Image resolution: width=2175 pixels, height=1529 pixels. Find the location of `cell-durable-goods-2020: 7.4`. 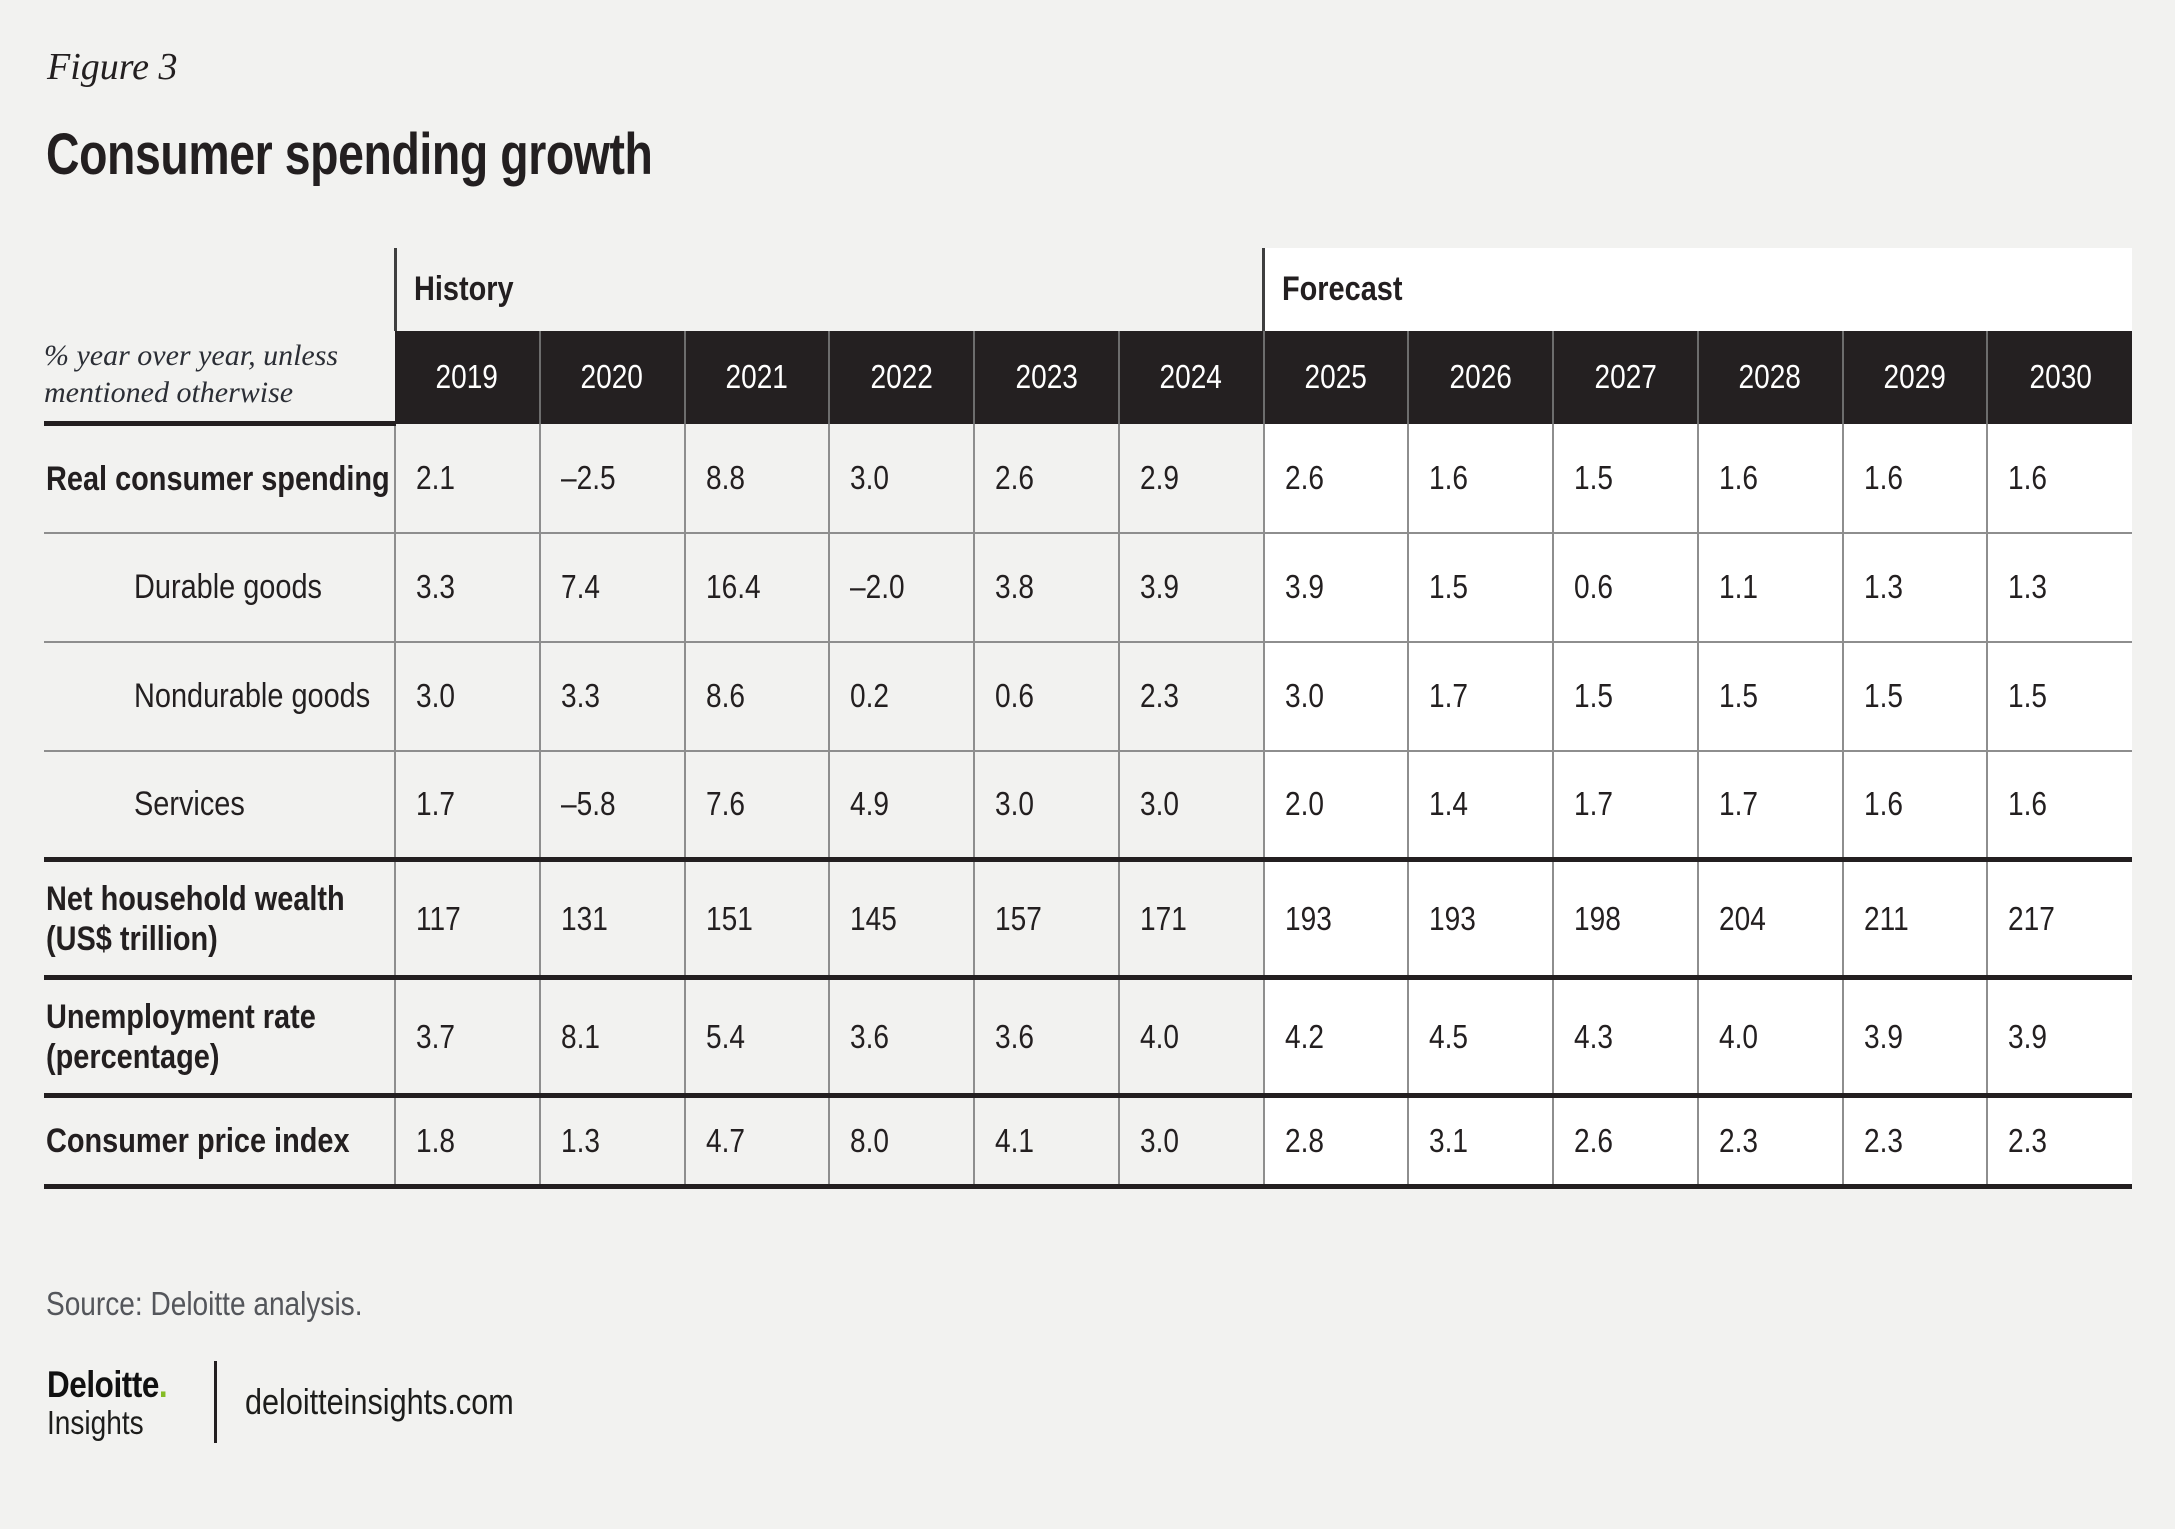

cell-durable-goods-2020: 7.4 is located at coordinates (611, 587).